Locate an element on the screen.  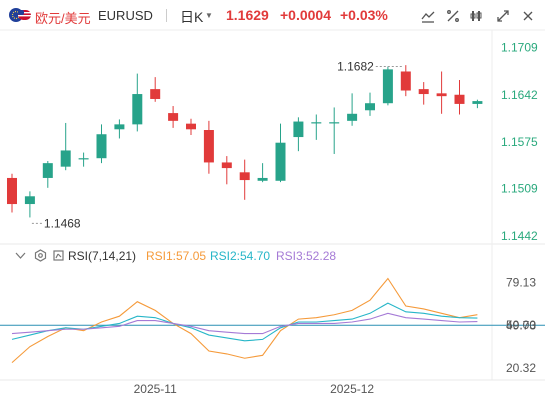
high-price-label: 1.1682 is located at coordinates (355, 67).